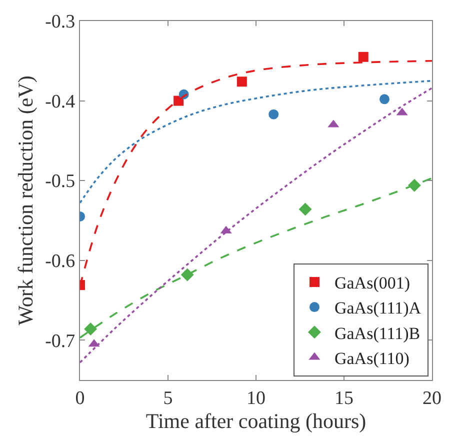 This screenshot has width=454, height=440. What do you see at coordinates (432, 398) in the screenshot?
I see `x-tick-label: 20` at bounding box center [432, 398].